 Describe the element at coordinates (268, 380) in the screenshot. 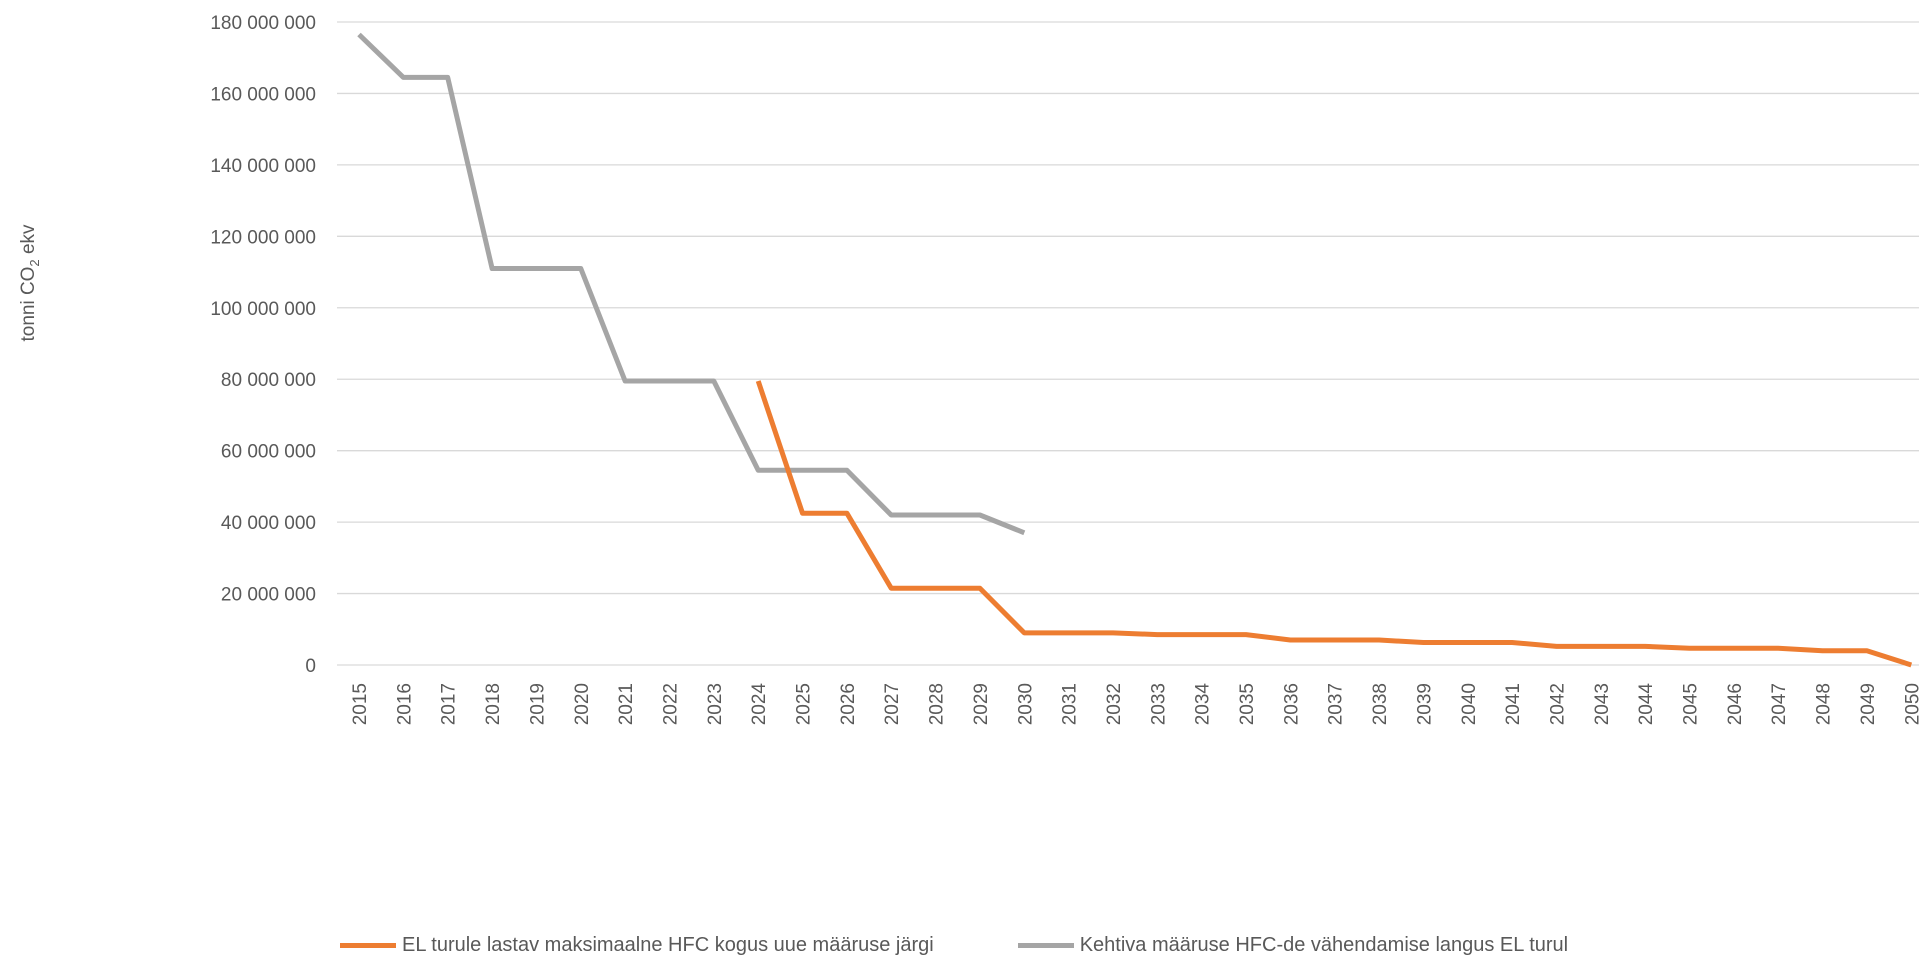

I see `y-tick-label: 80 000 000` at that location.